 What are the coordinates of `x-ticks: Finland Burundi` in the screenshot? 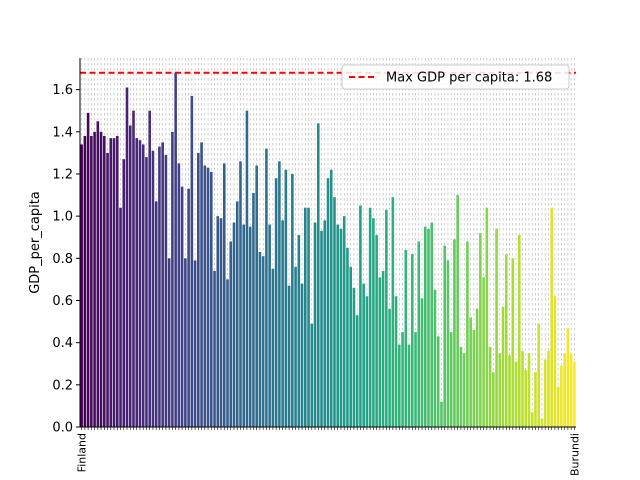 It's located at (328, 451).